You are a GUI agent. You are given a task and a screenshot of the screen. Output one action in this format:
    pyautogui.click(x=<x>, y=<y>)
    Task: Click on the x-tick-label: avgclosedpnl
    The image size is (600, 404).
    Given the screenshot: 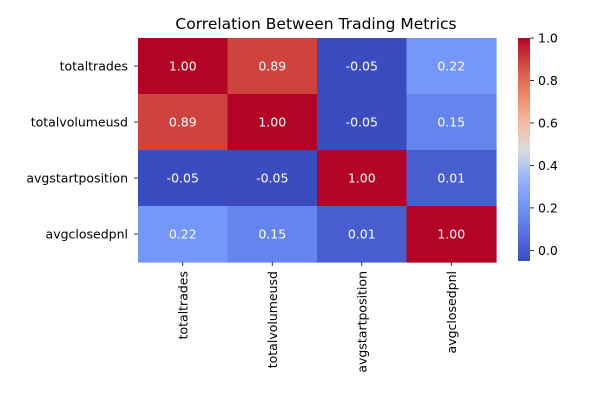 What is the action you would take?
    pyautogui.click(x=451, y=312)
    